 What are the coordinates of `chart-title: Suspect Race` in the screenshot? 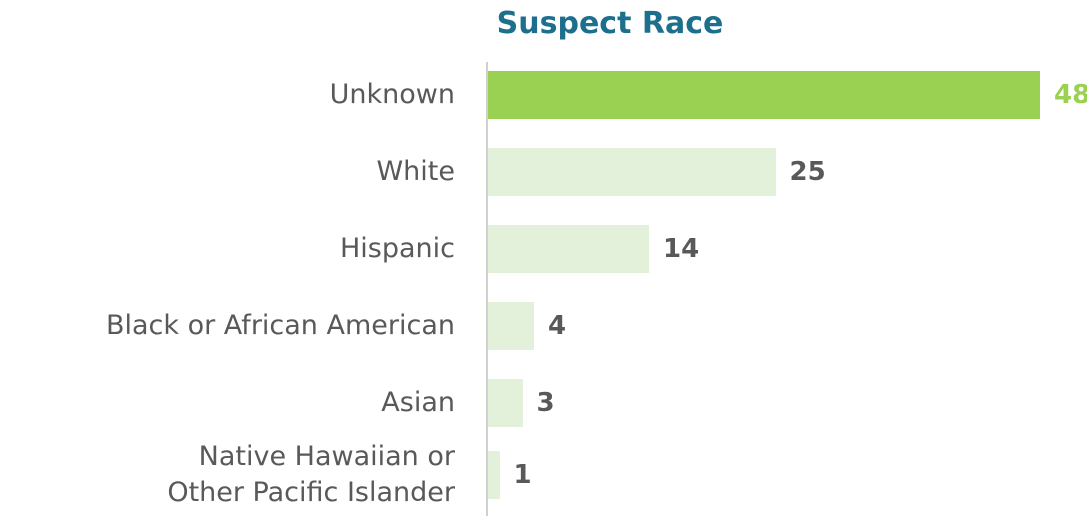 It's located at (610, 23).